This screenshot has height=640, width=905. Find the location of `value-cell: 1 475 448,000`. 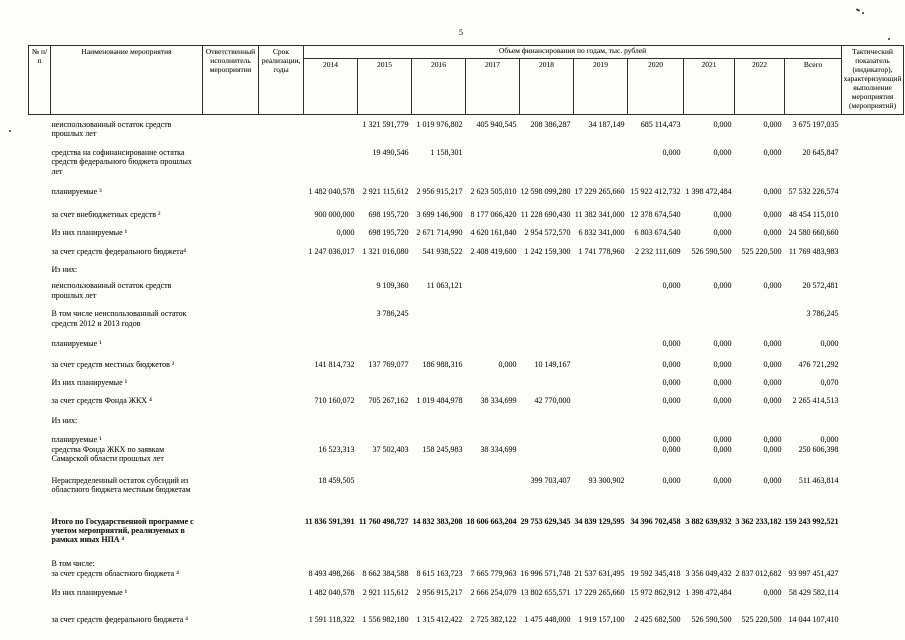

value-cell: 1 475 448,000 is located at coordinates (547, 620).